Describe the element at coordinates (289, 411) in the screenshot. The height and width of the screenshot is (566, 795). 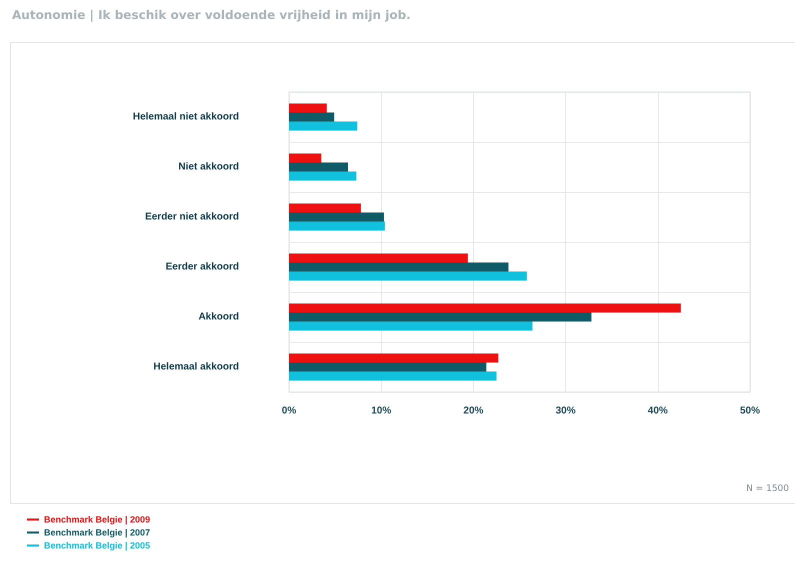
I see `x-tick-label: 0%` at that location.